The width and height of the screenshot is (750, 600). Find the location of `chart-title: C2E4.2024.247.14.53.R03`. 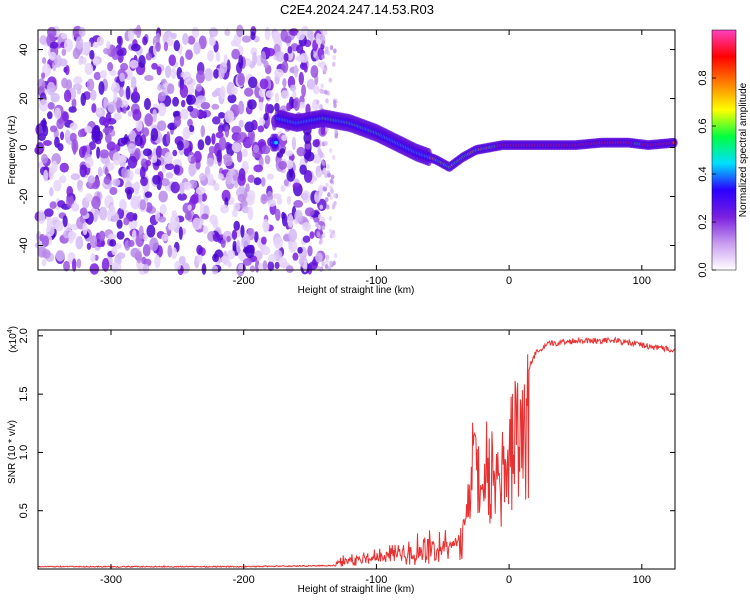

chart-title: C2E4.2024.247.14.53.R03 is located at coordinates (357, 9).